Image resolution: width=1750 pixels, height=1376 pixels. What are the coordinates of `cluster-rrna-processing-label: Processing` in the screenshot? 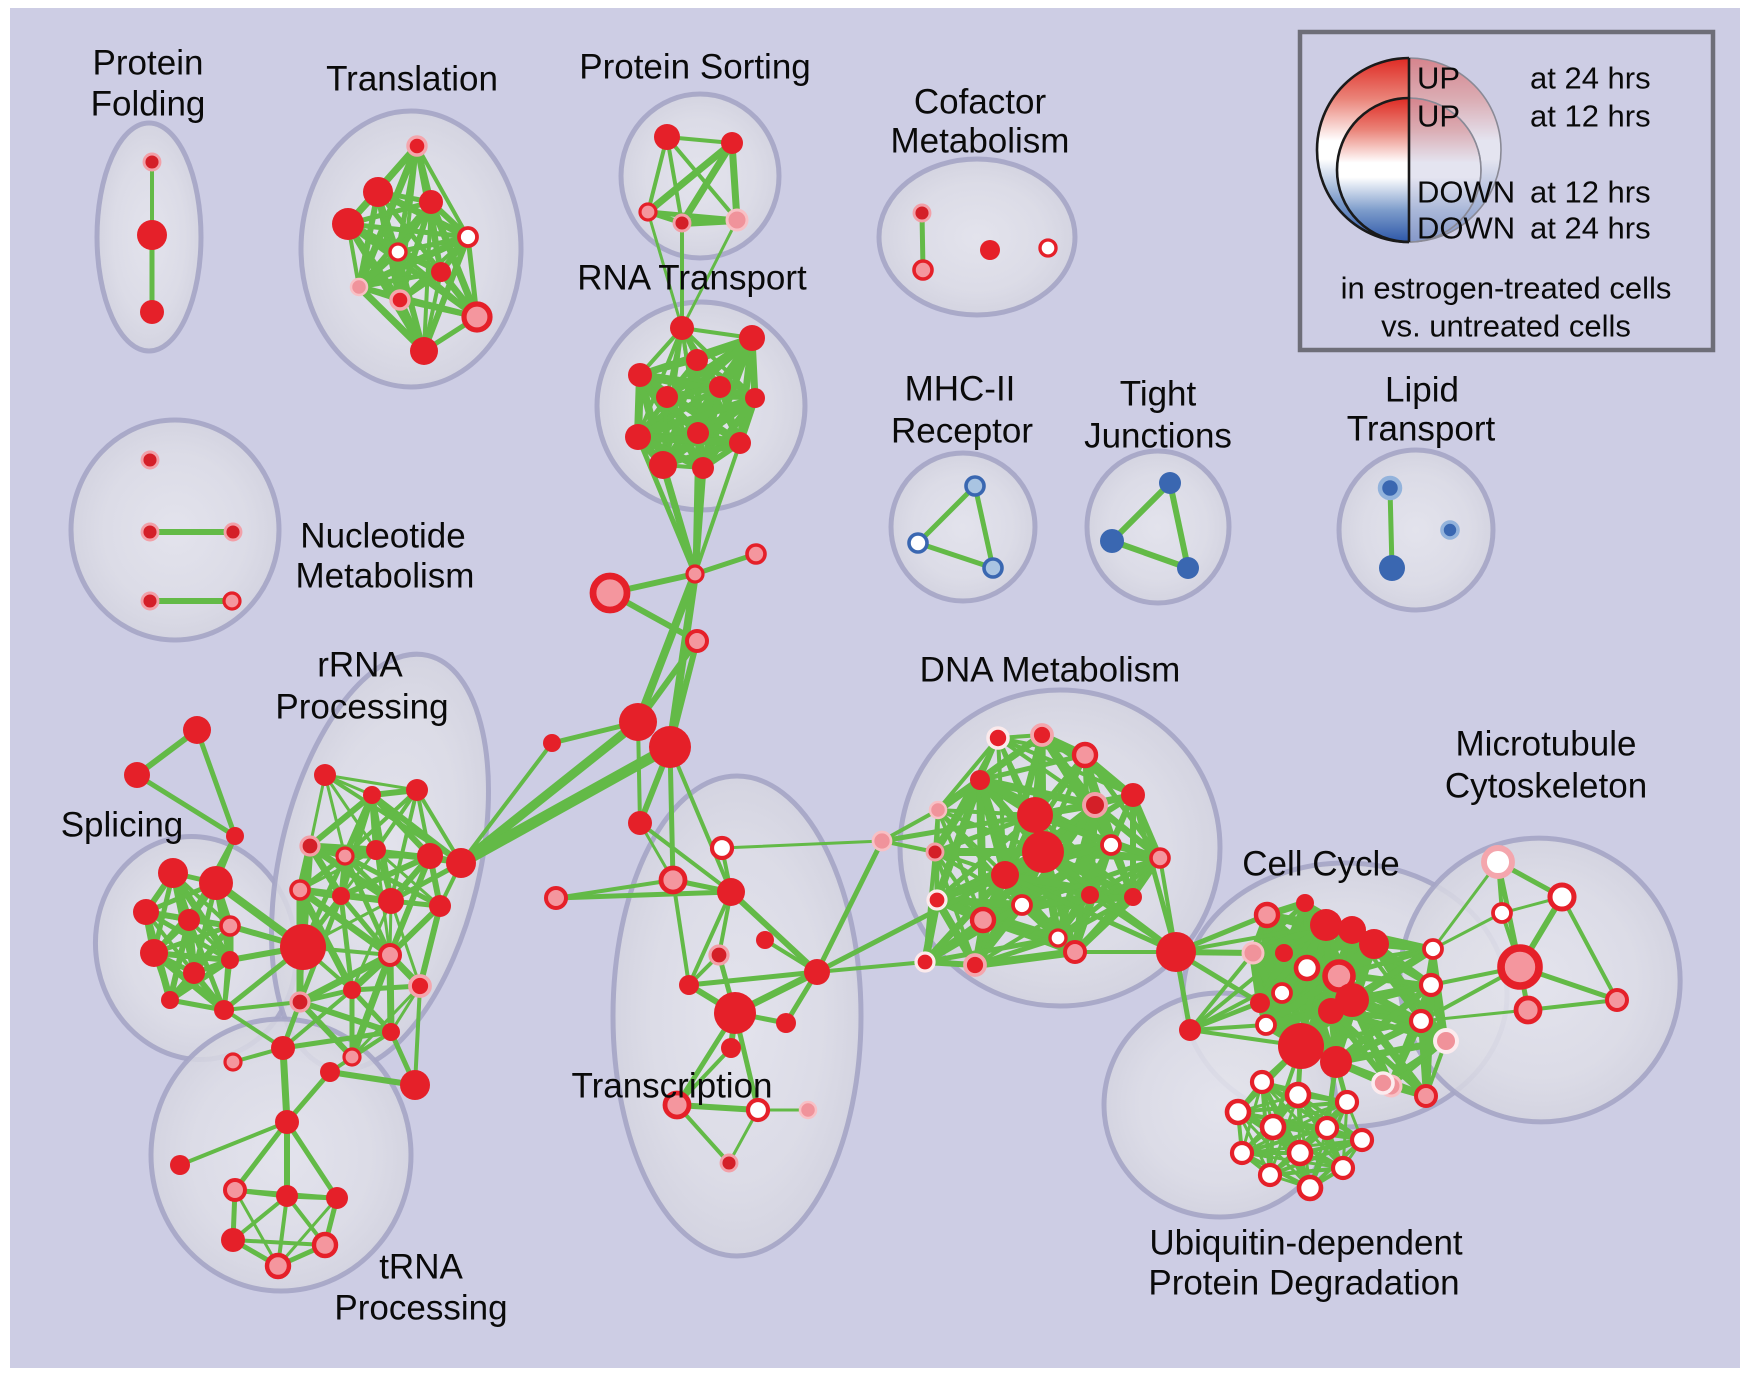 It's located at (361, 707).